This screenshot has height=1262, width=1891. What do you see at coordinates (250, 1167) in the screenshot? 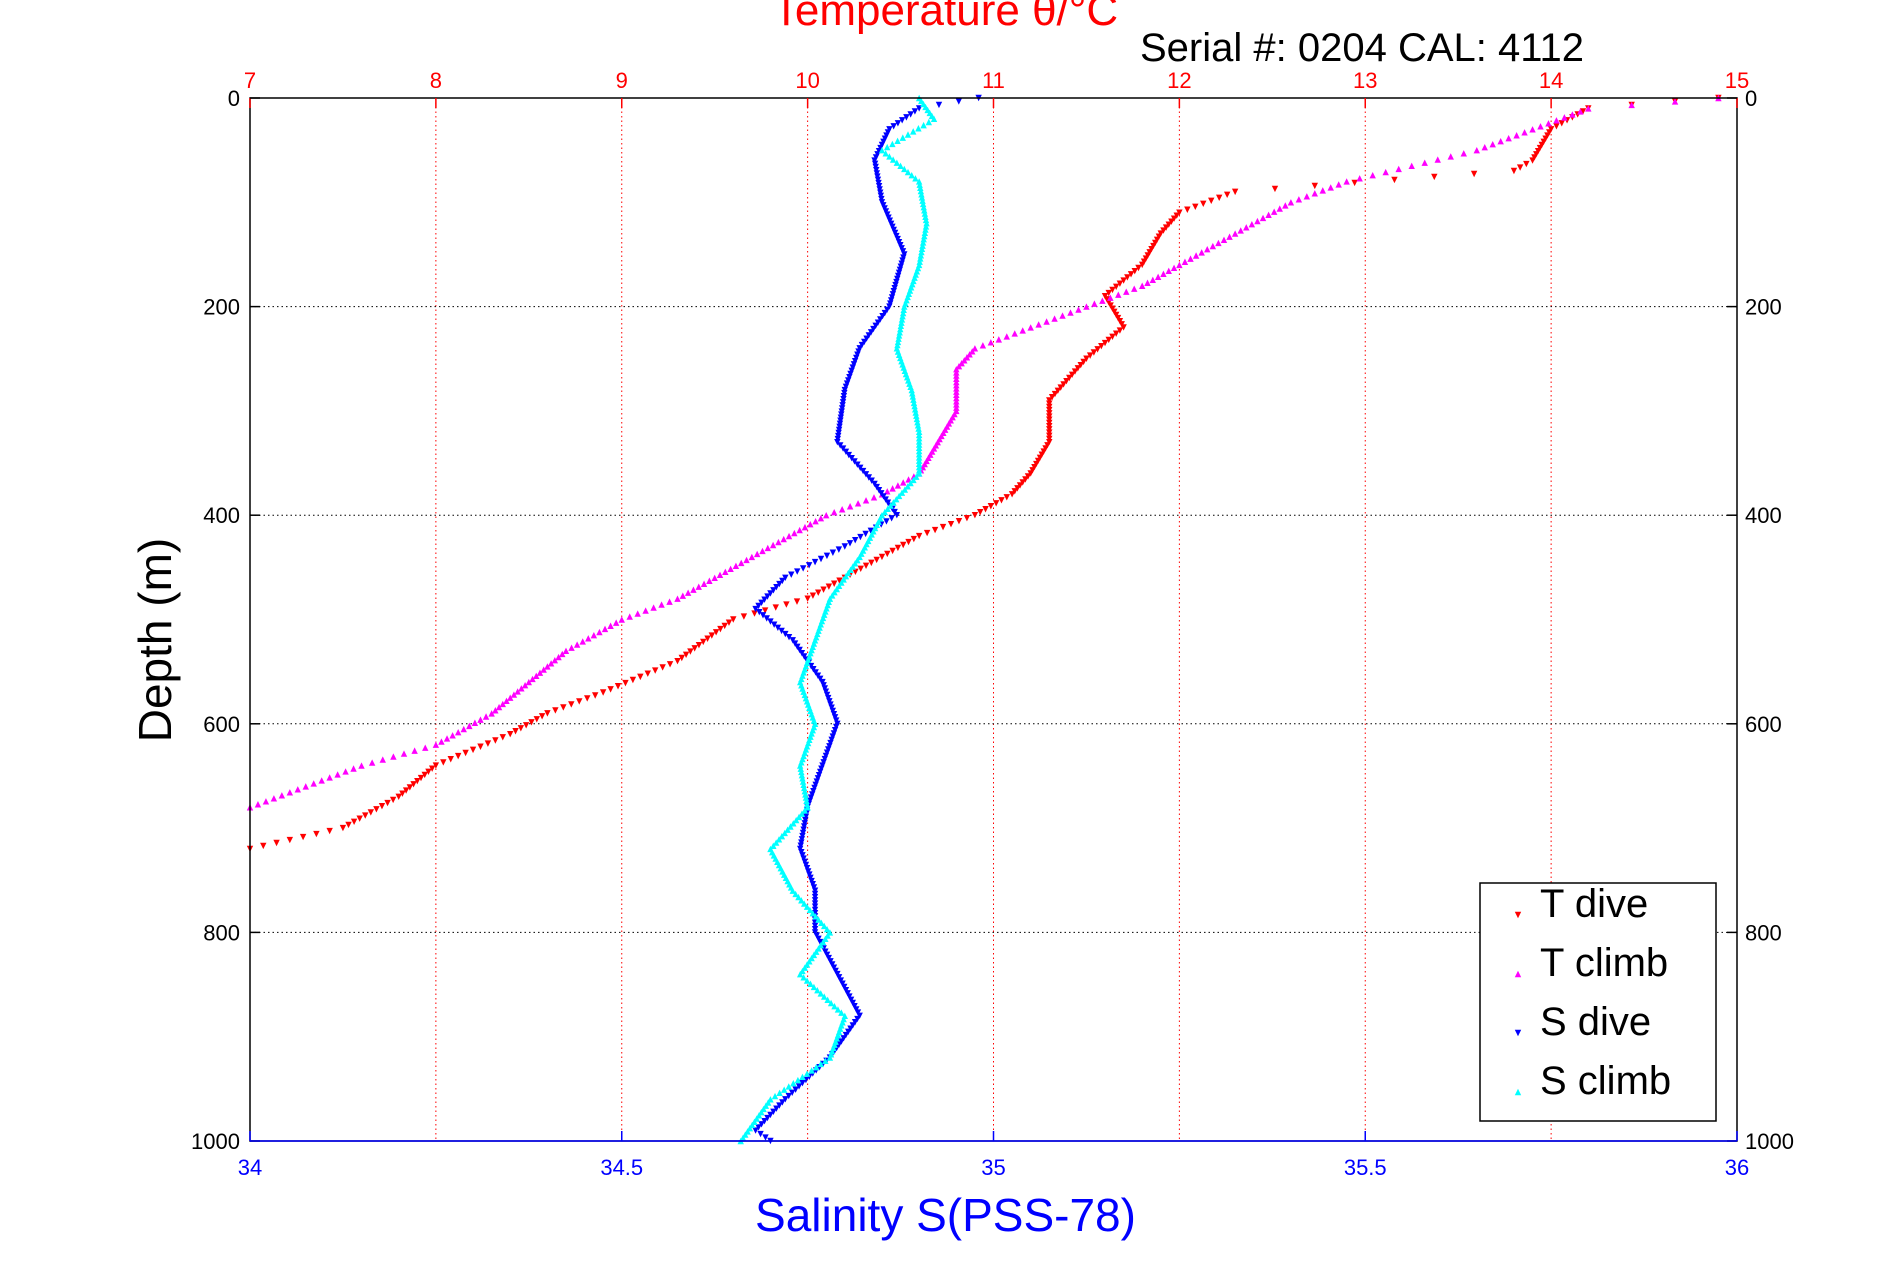
I see `bottom-tick-label: 34` at bounding box center [250, 1167].